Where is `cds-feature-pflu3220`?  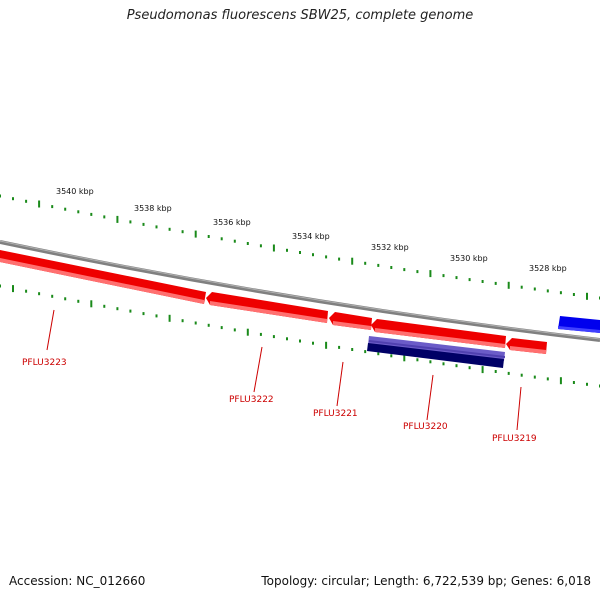 cds-feature-pflu3220 is located at coordinates (436, 352).